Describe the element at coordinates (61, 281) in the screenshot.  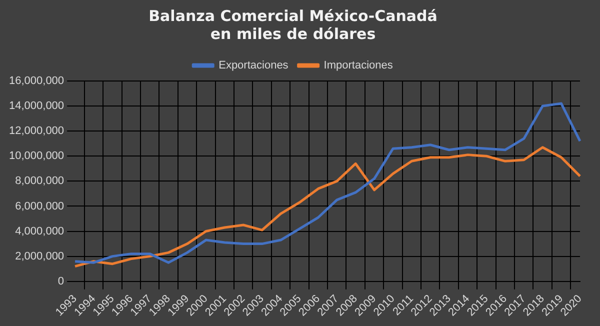
I see `y-tick-label: 0` at that location.